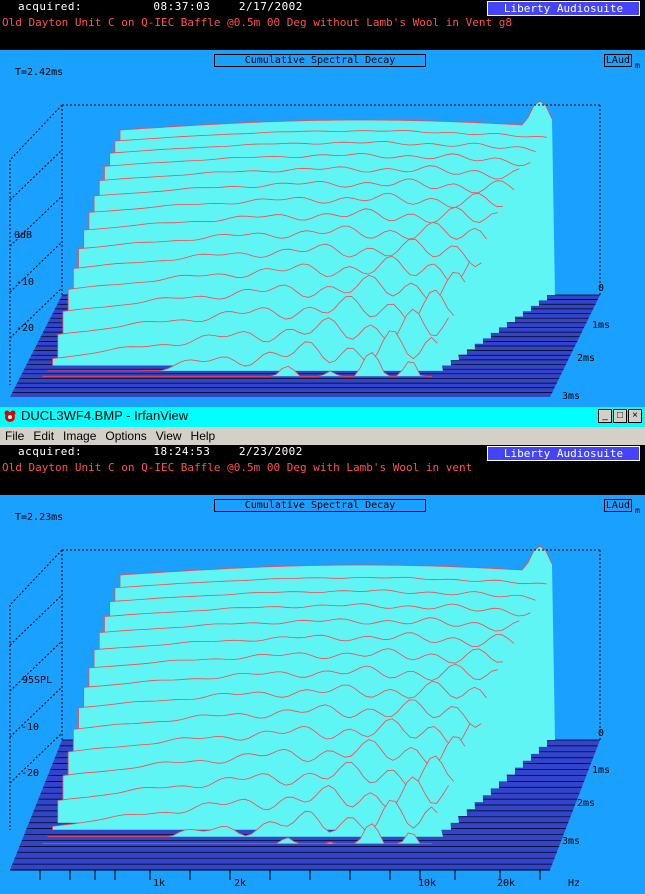  Describe the element at coordinates (37, 680) in the screenshot. I see `level-label-0: 95SPL` at that location.